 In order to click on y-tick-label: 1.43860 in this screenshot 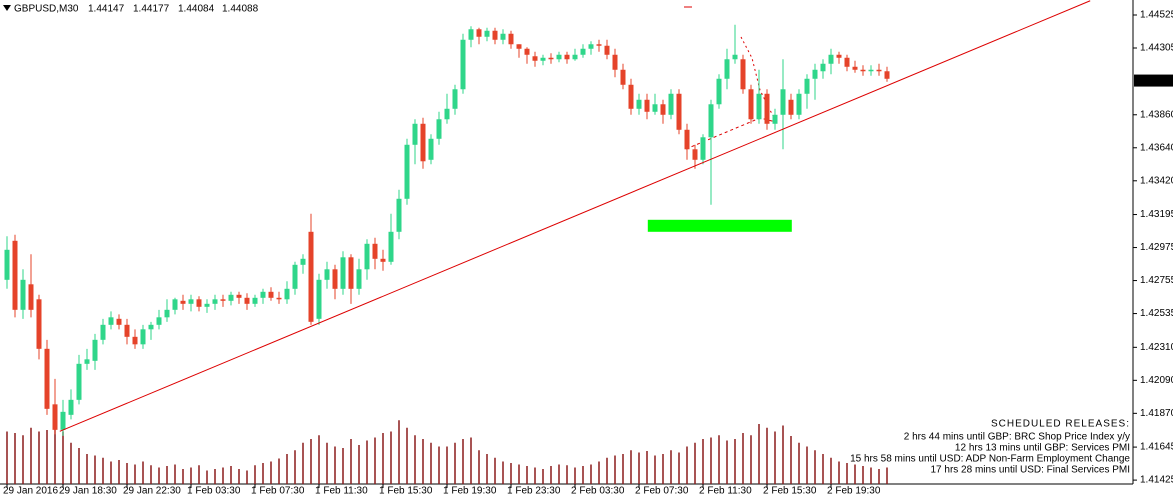, I will do `click(1156, 114)`.